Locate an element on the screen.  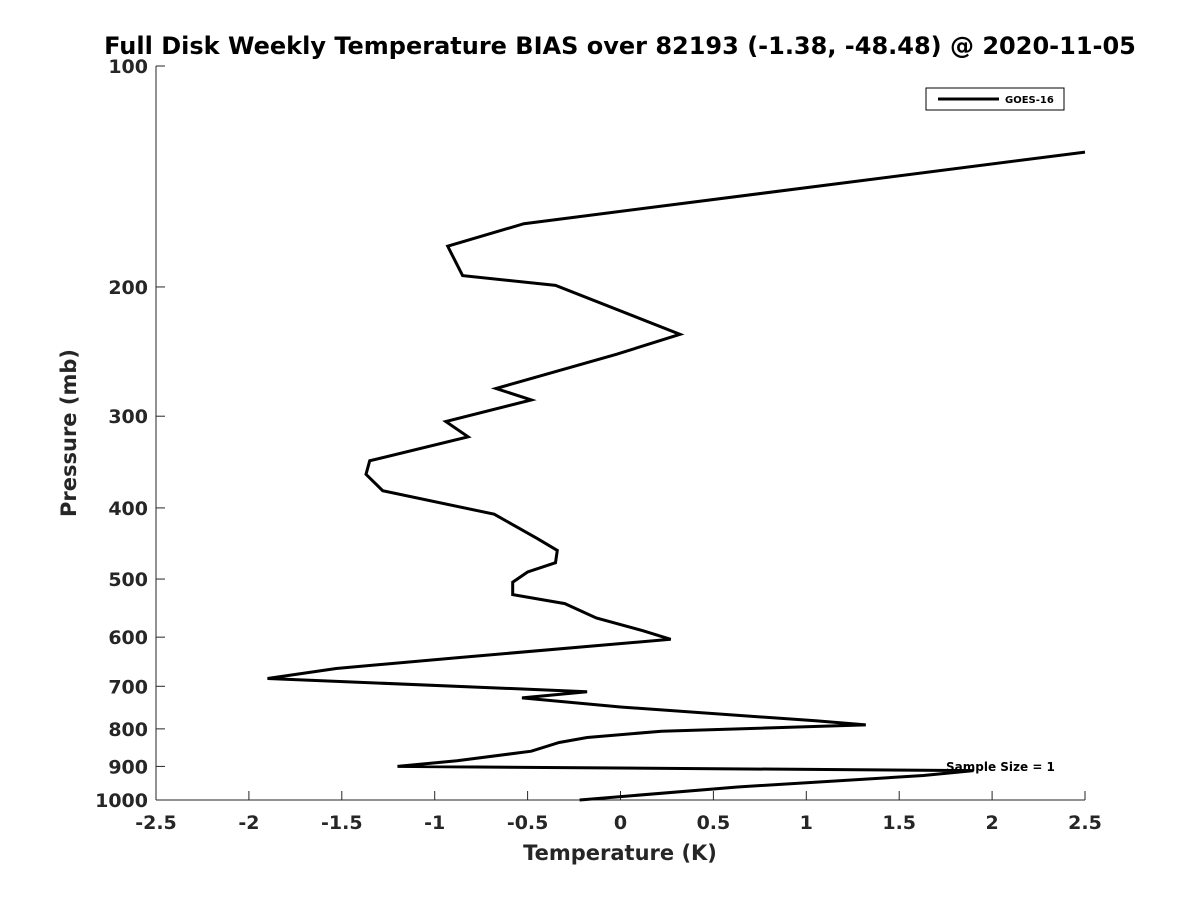
x-tick-label: 0 is located at coordinates (620, 823).